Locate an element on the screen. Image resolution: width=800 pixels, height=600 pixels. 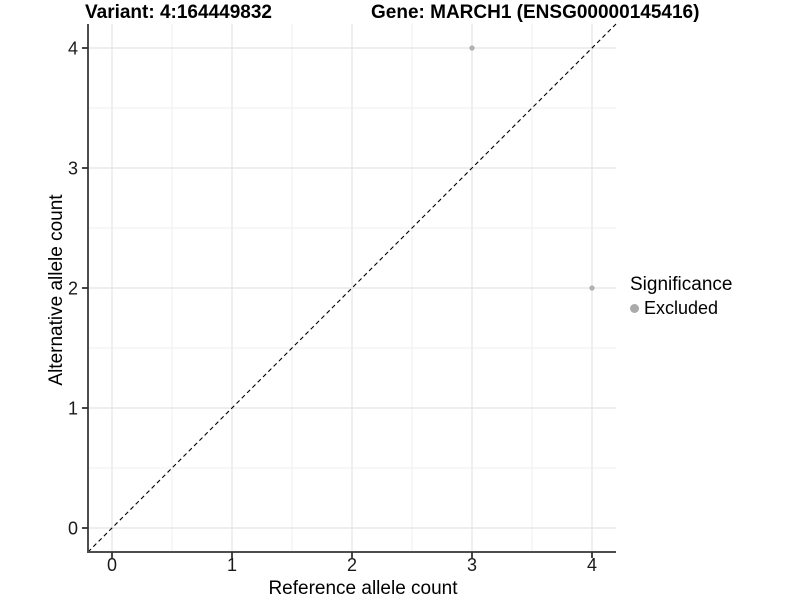
legend-item-excluded: Excluded is located at coordinates (681, 308).